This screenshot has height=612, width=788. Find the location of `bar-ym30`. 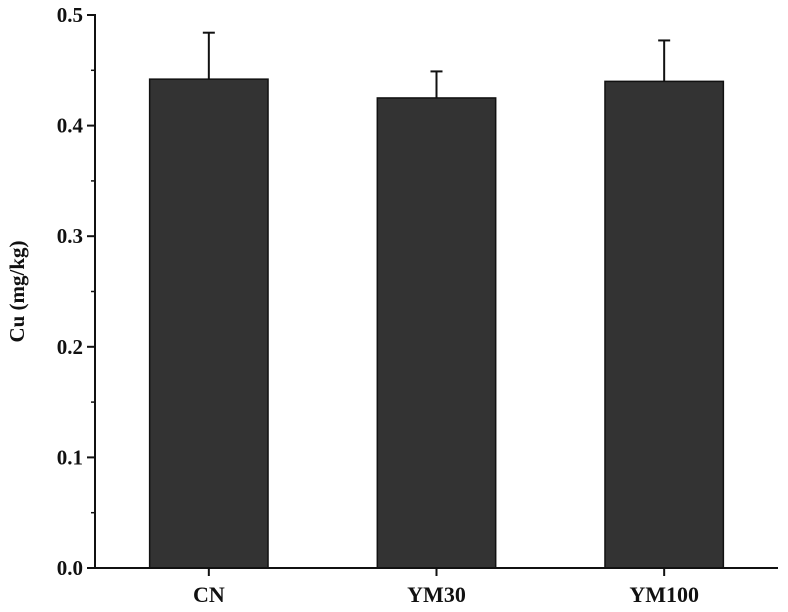

bar-ym30 is located at coordinates (436, 333).